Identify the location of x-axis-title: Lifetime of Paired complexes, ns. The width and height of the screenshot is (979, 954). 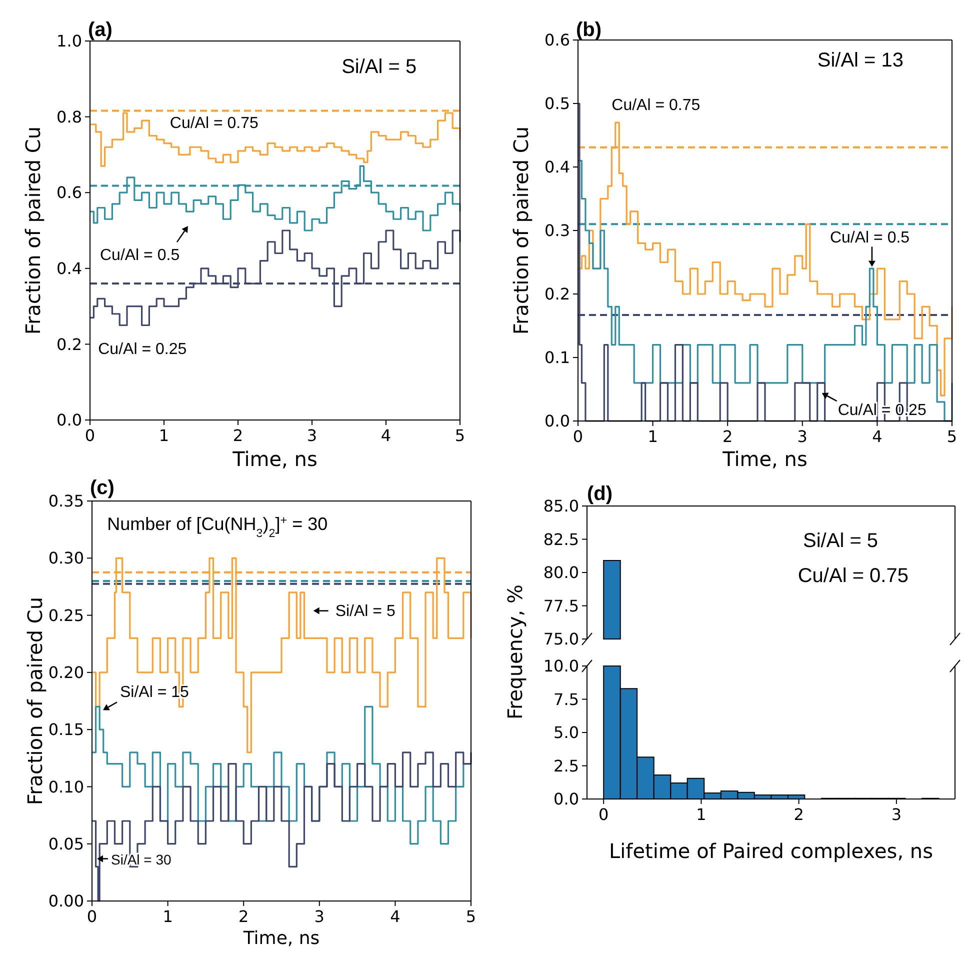
(771, 851).